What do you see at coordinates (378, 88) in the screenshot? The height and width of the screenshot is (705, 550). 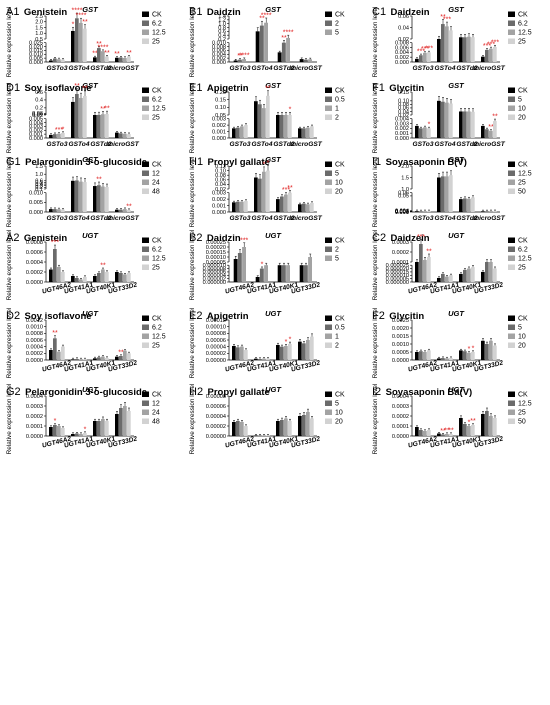 I see `panel-label: F1` at bounding box center [378, 88].